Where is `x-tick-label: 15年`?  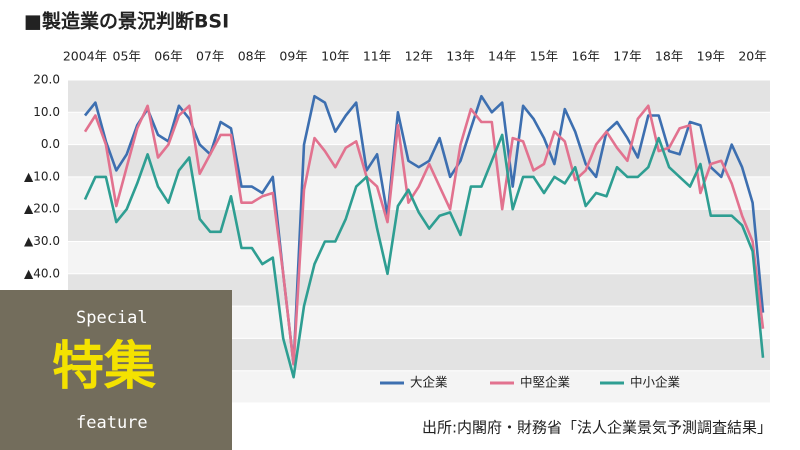
x-tick-label: 15年 is located at coordinates (544, 56).